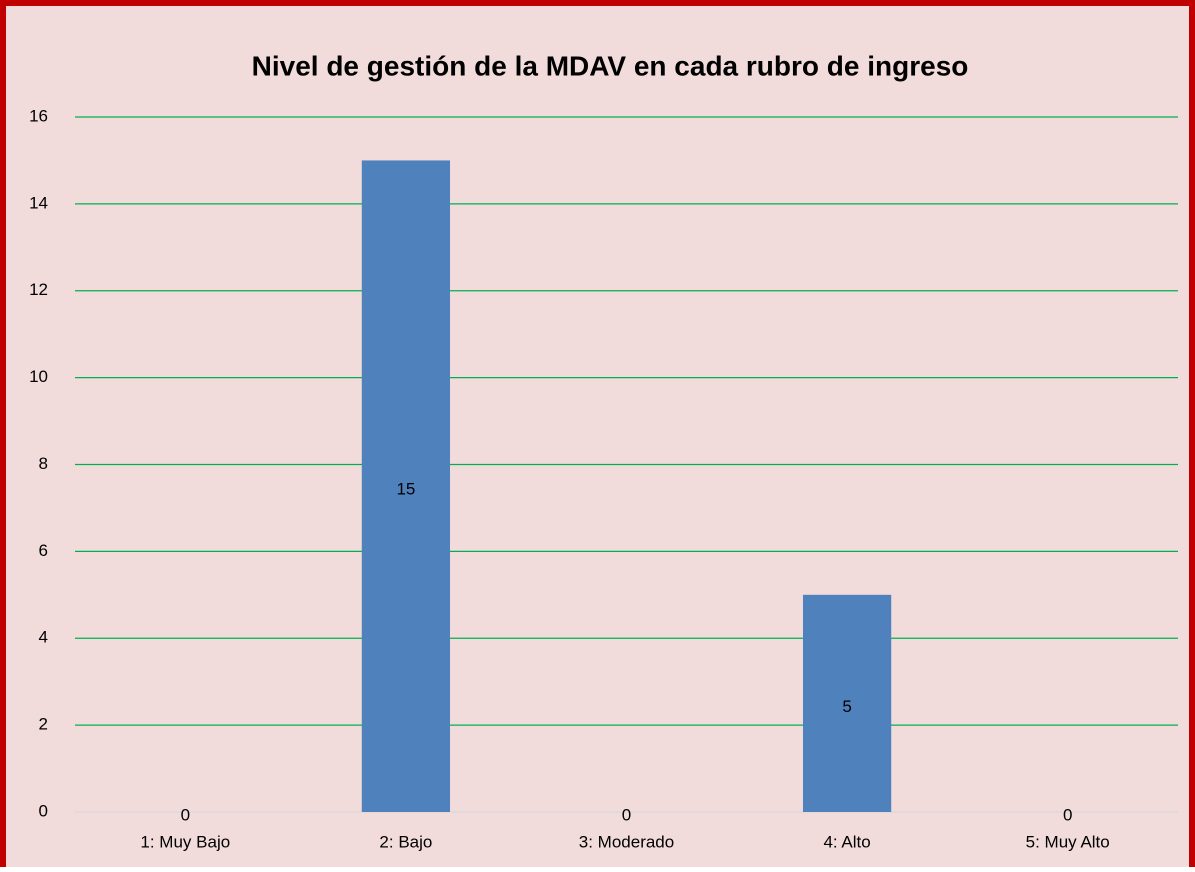 The image size is (1195, 872). What do you see at coordinates (43, 463) in the screenshot?
I see `y-tick-label: 8` at bounding box center [43, 463].